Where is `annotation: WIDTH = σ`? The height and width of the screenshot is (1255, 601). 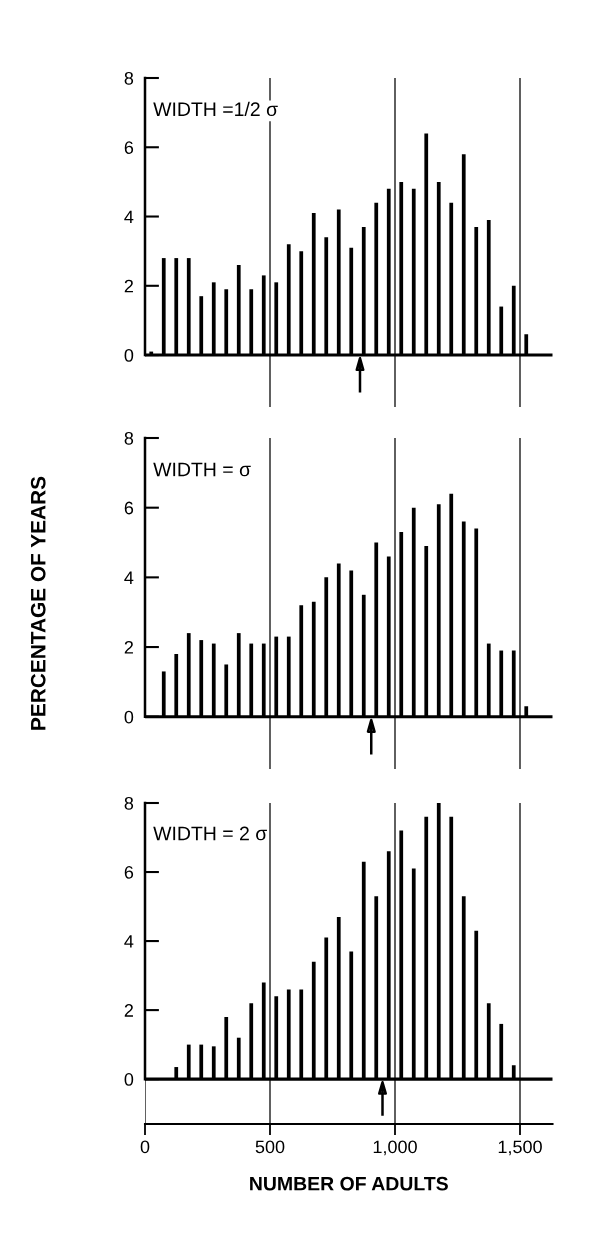 annotation: WIDTH = σ is located at coordinates (202, 469).